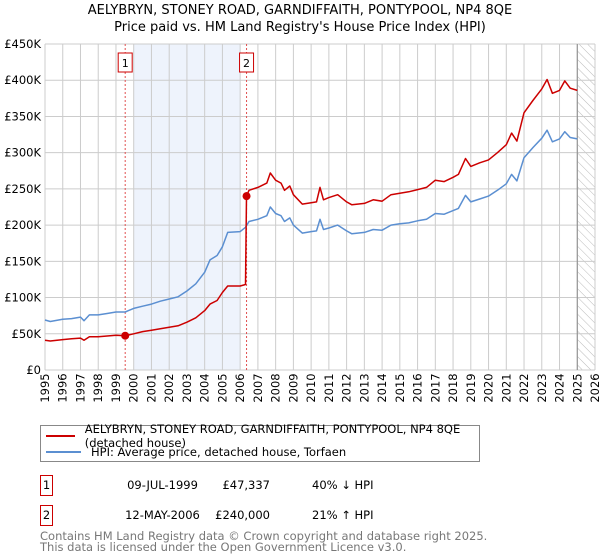 This screenshot has height=560, width=600. I want to click on x-tick-label: 2026, so click(594, 387).